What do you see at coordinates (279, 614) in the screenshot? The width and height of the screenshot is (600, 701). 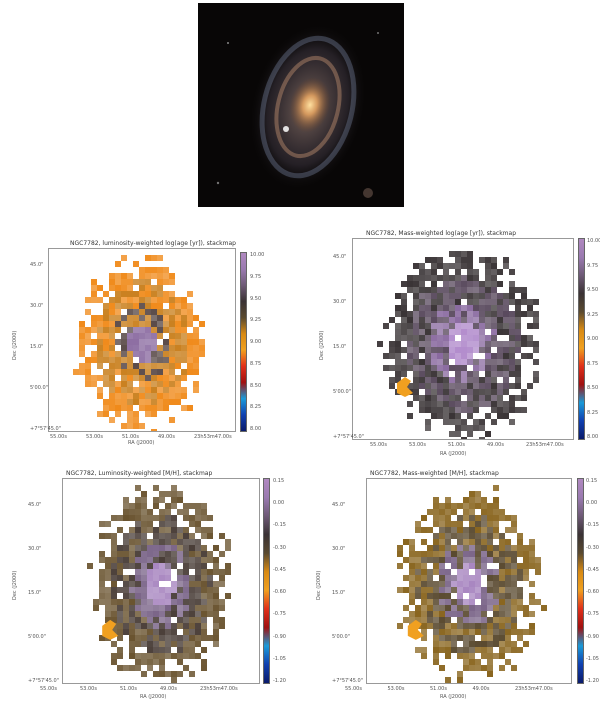 I see `colorbar-tick-label: -0.75` at bounding box center [279, 614].